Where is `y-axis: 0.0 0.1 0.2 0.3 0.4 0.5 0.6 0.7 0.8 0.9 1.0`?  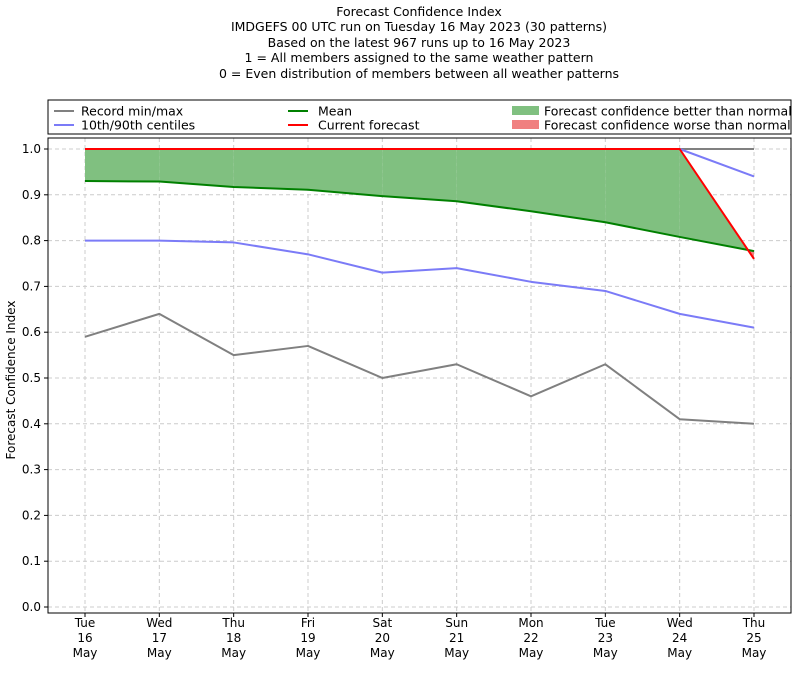 y-axis: 0.0 0.1 0.2 0.3 0.4 0.5 0.6 0.7 0.8 0.9 1.0 is located at coordinates (35, 378).